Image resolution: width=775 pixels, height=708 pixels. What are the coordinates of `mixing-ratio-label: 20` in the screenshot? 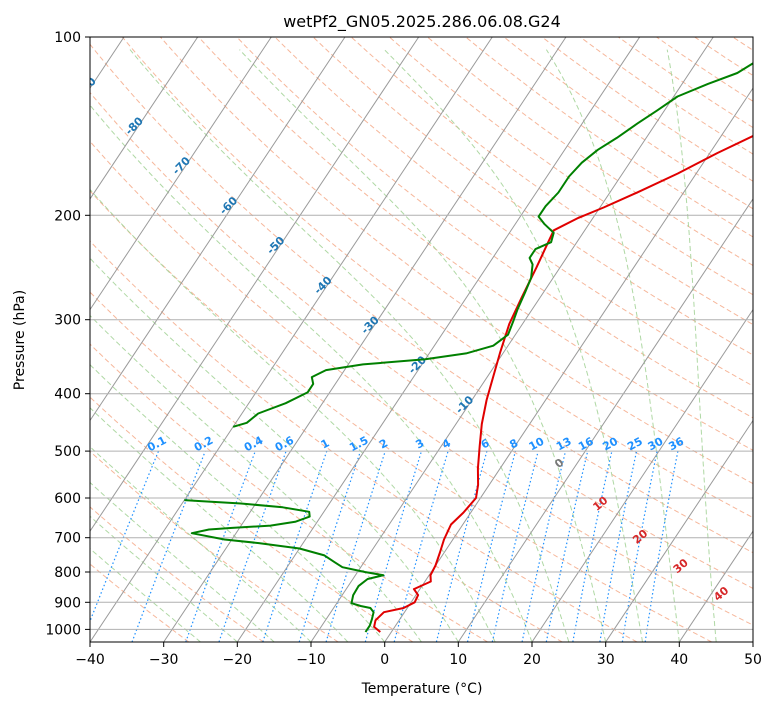 It's located at (610, 444).